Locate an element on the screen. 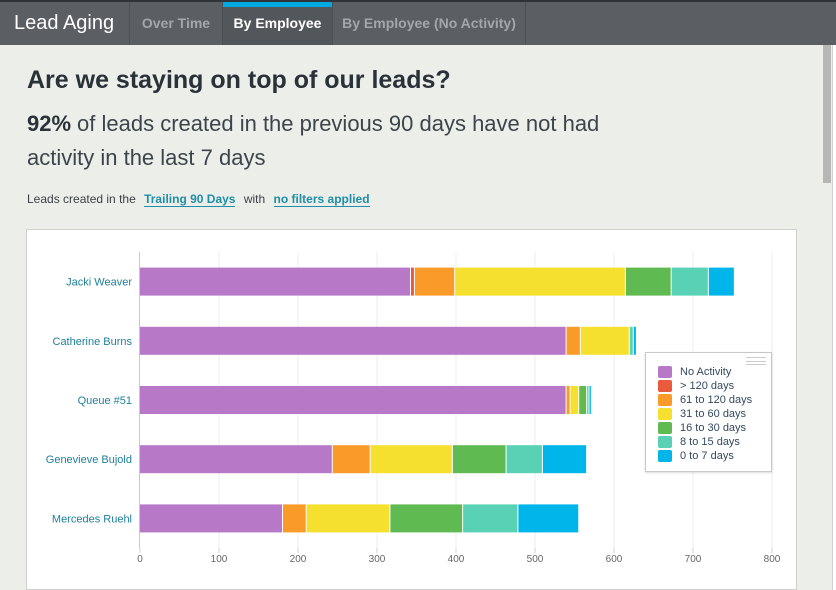 The image size is (836, 590). scrollbar-thumb is located at coordinates (827, 114).